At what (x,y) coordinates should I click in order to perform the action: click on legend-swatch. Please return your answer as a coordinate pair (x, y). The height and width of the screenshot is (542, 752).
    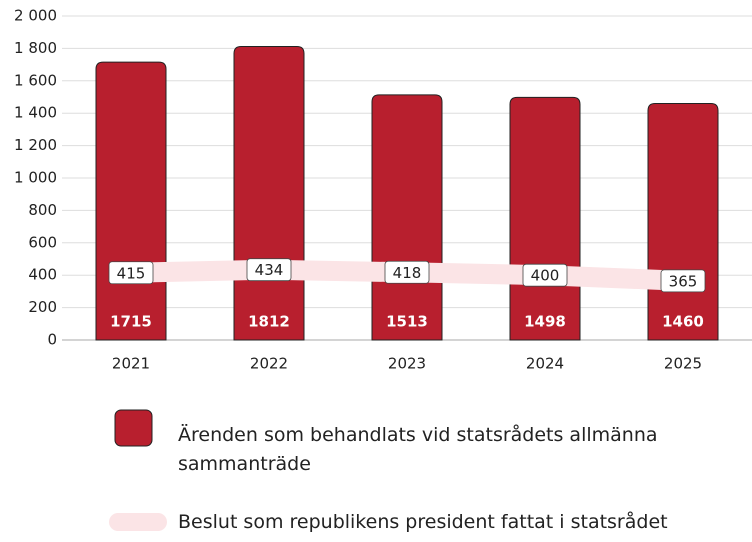
    Looking at the image, I should click on (133, 428).